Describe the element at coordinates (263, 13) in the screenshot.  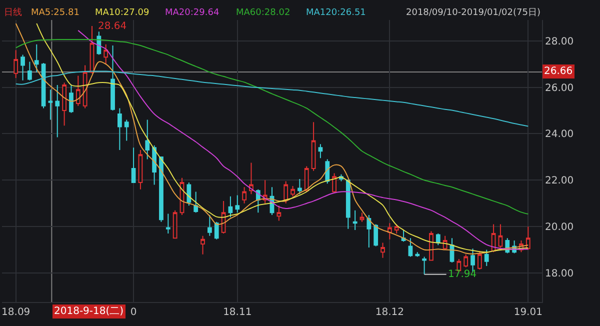
I see `text: MA60:28.02` at that location.